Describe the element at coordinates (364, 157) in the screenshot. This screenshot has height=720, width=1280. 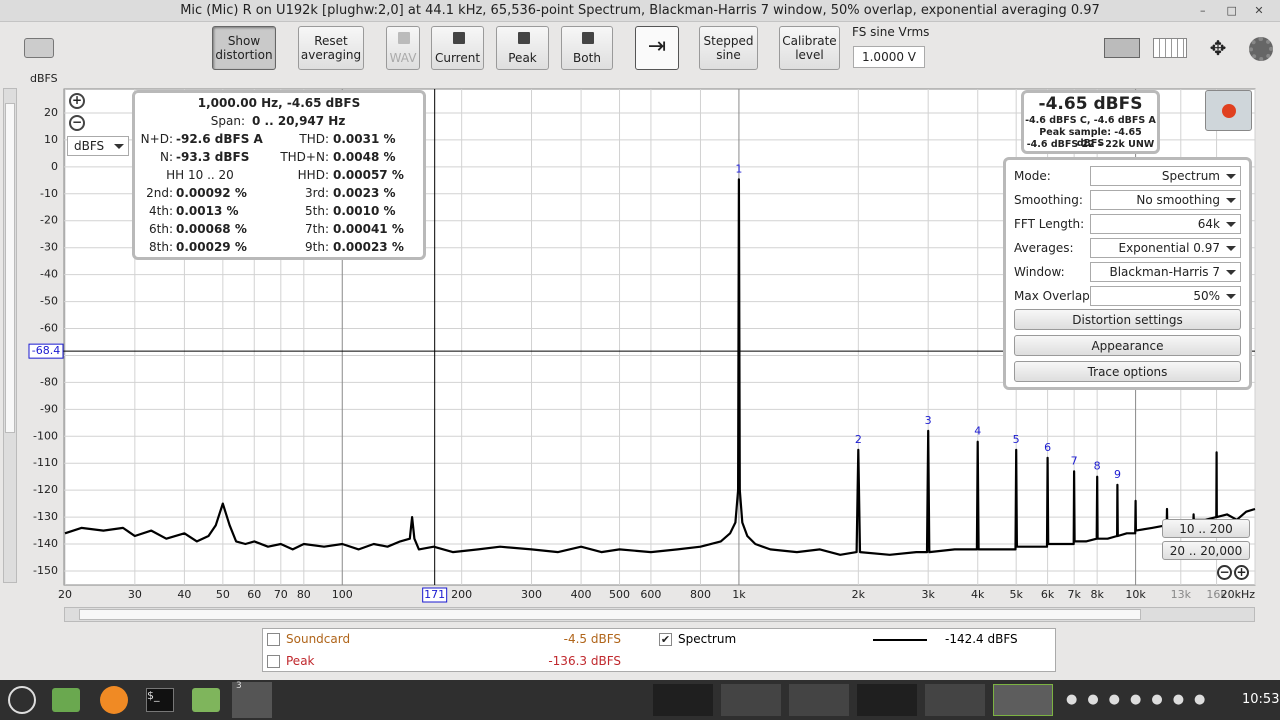
I see `info-value: 0.0048 %` at that location.